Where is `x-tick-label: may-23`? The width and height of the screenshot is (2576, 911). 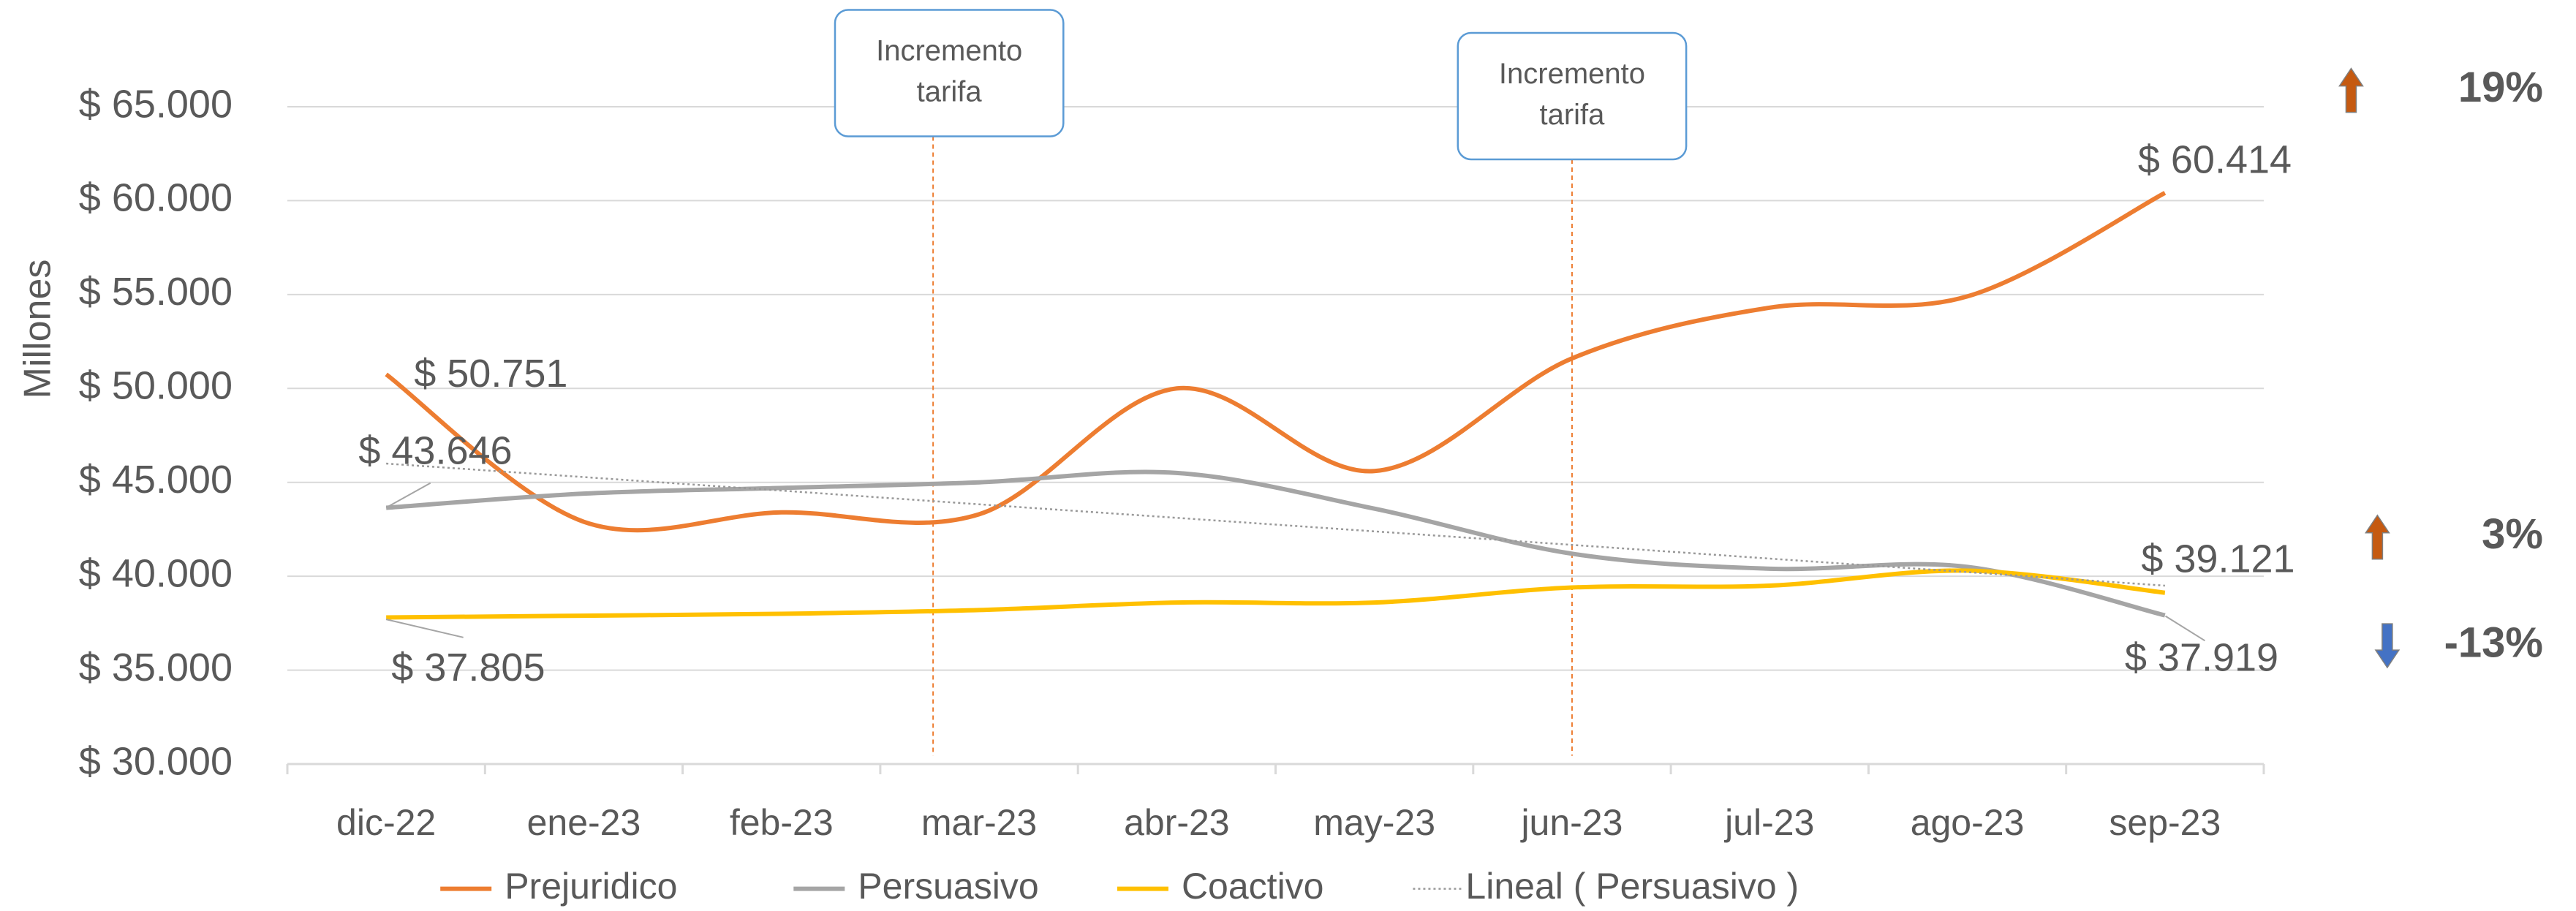 x-tick-label: may-23 is located at coordinates (1374, 822).